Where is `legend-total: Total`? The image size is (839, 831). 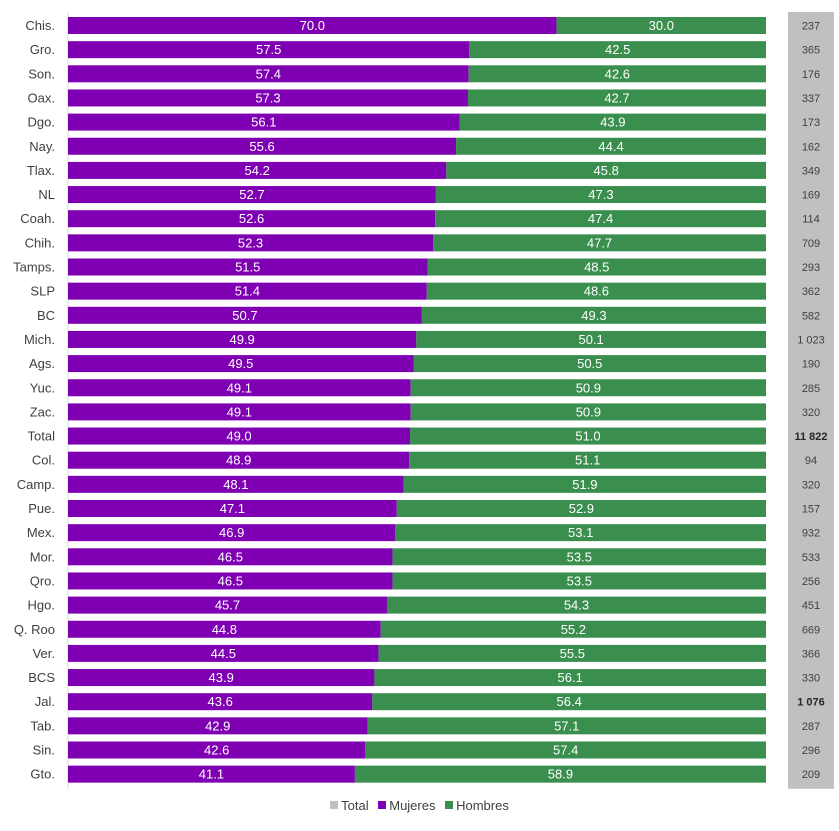 legend-total: Total is located at coordinates (349, 805).